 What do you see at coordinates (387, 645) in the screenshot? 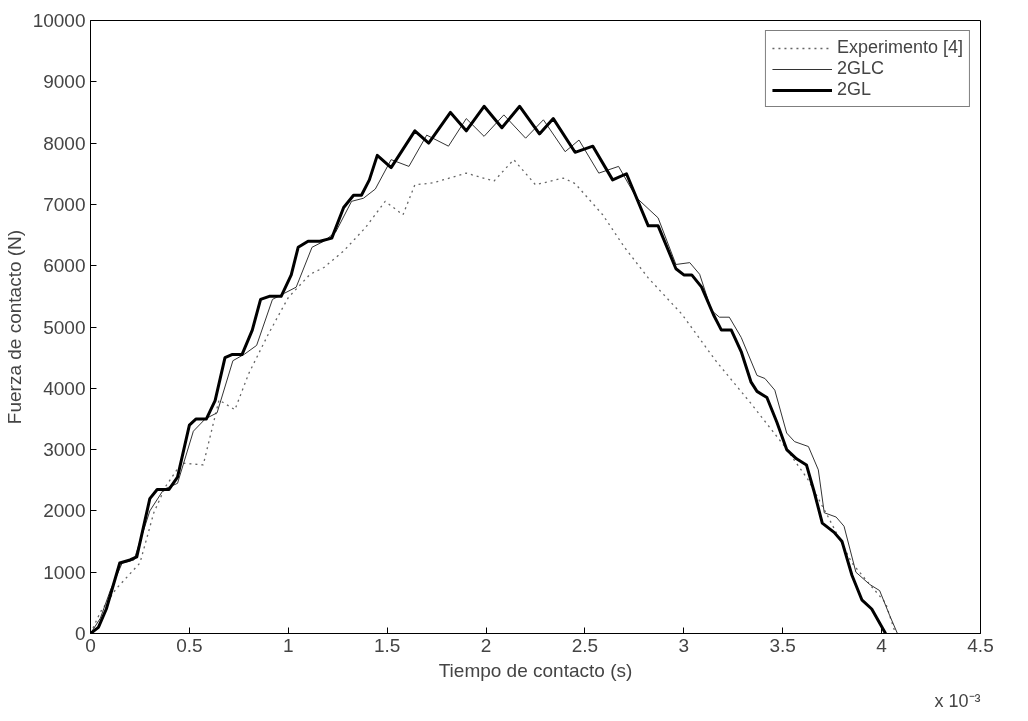
I see `x-tick-label: 1.5` at bounding box center [387, 645].